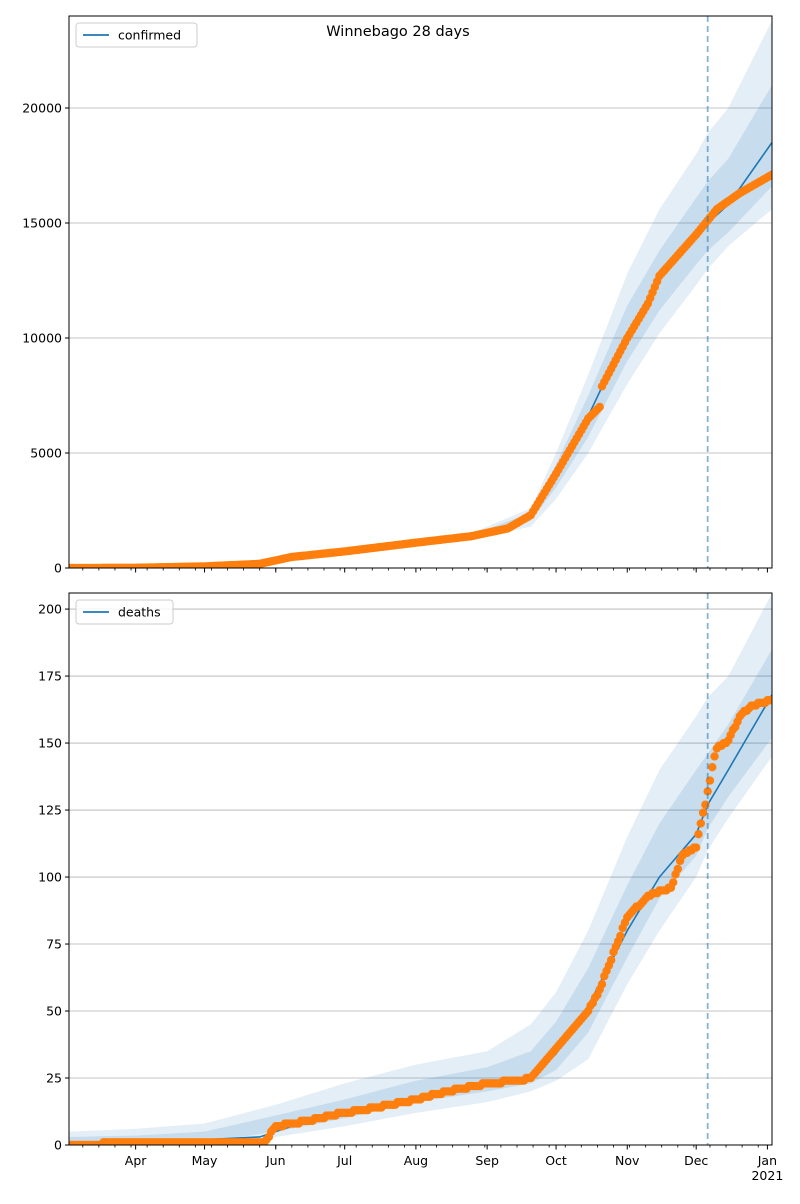  Describe the element at coordinates (205, 1160) in the screenshot. I see `x-tick-label: May` at that location.